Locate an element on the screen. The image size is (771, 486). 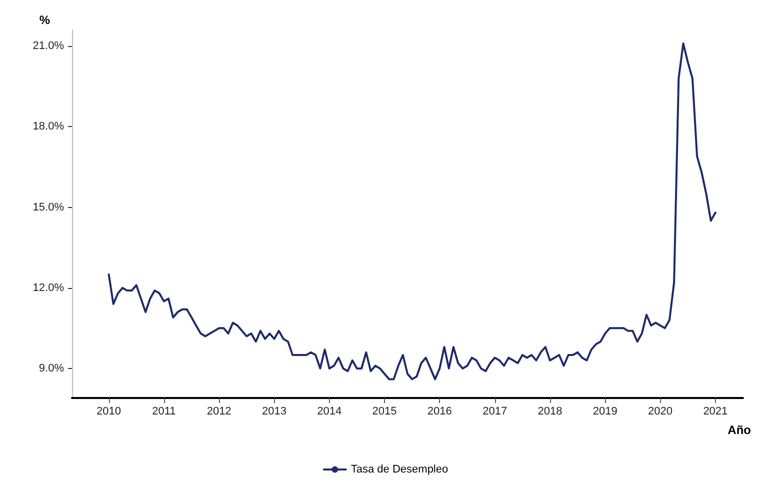
y-tick-label: 18.0% is located at coordinates (48, 126).